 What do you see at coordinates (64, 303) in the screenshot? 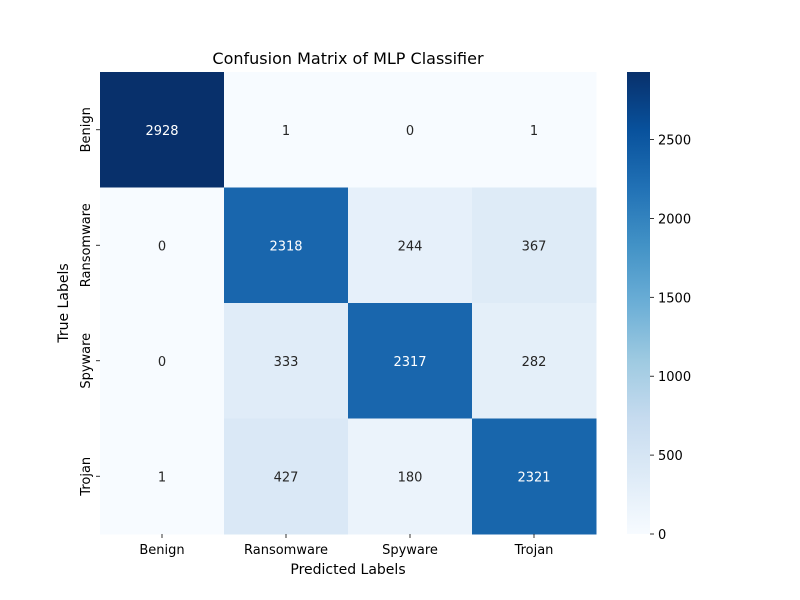
I see `y-axis-label: True Labels` at bounding box center [64, 303].